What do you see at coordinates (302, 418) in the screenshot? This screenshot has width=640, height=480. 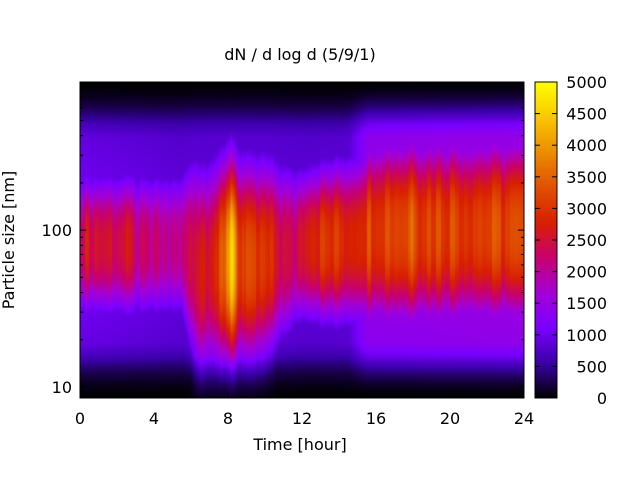 I see `x-tick-label: 12` at bounding box center [302, 418].